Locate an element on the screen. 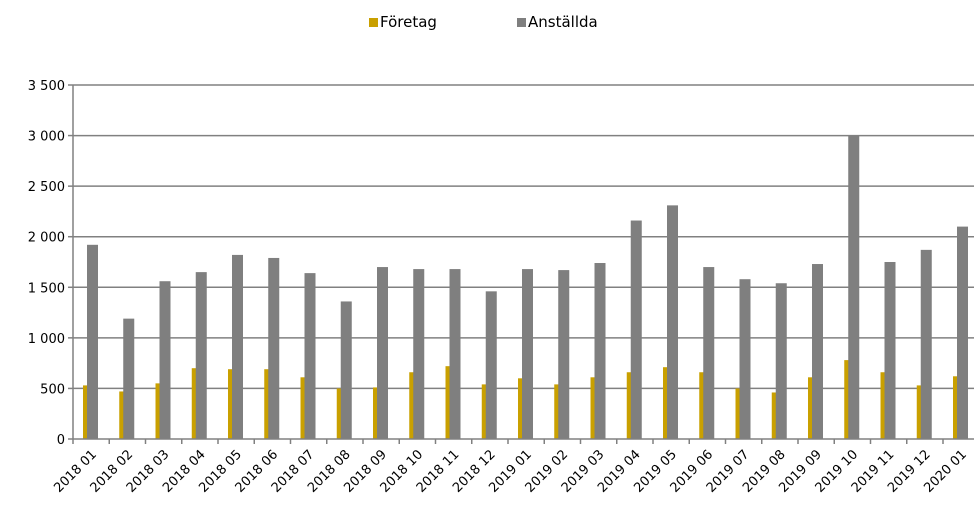  y-tick-label: 0 is located at coordinates (61, 440).